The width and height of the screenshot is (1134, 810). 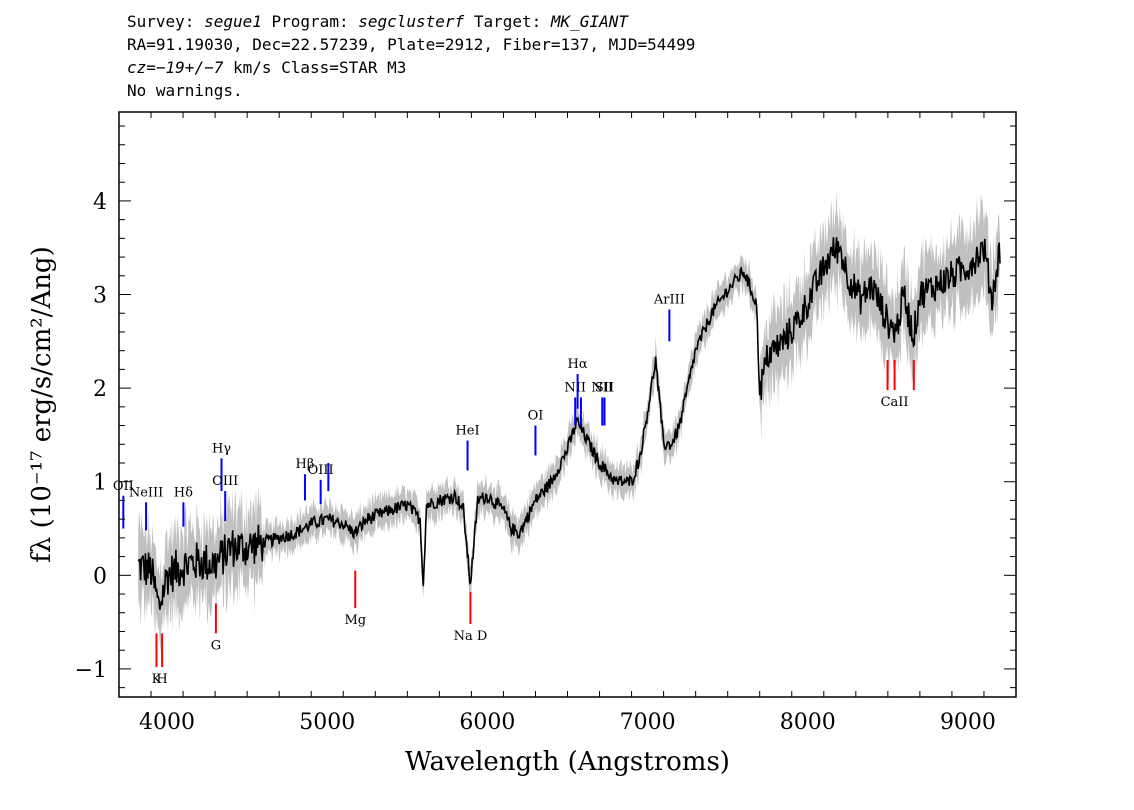 I want to click on line-label-ariii: ArIII, so click(x=669, y=299).